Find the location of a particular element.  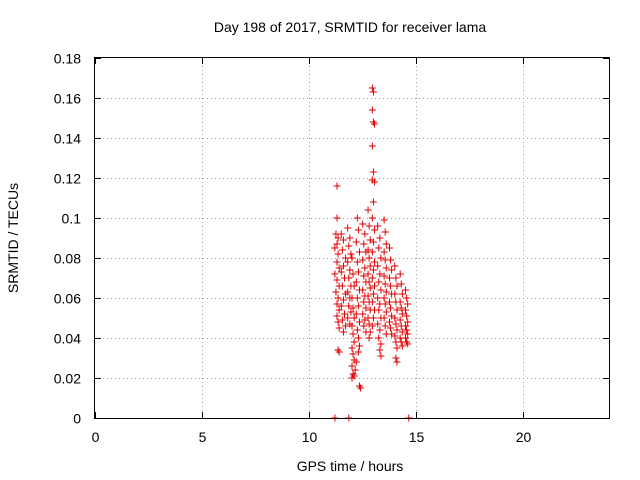

y-axis-label: SRMTID / TECUs is located at coordinates (13, 238).